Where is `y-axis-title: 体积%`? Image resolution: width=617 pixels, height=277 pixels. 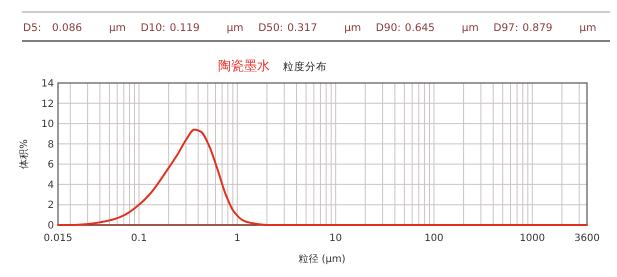
y-axis-title: 体积% is located at coordinates (24, 154).